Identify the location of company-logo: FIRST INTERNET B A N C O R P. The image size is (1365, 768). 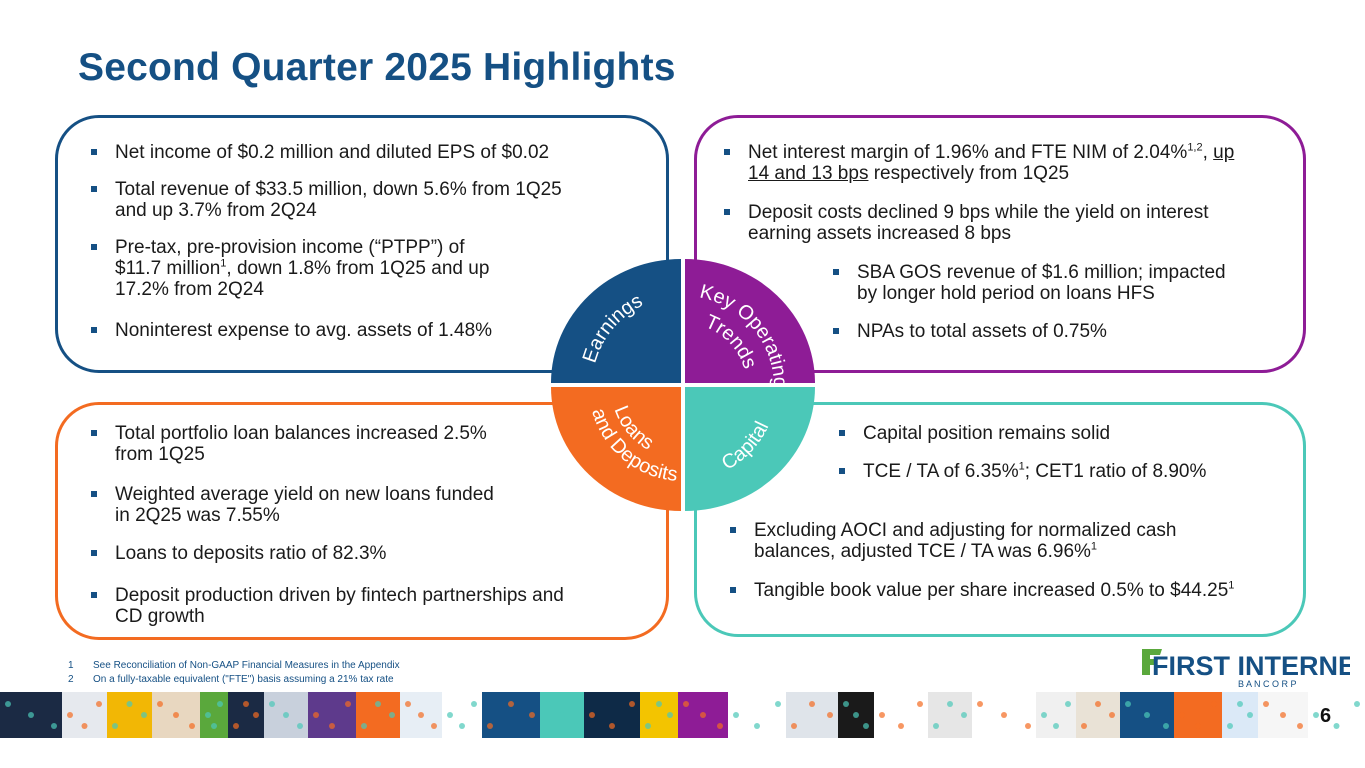
(1246, 669).